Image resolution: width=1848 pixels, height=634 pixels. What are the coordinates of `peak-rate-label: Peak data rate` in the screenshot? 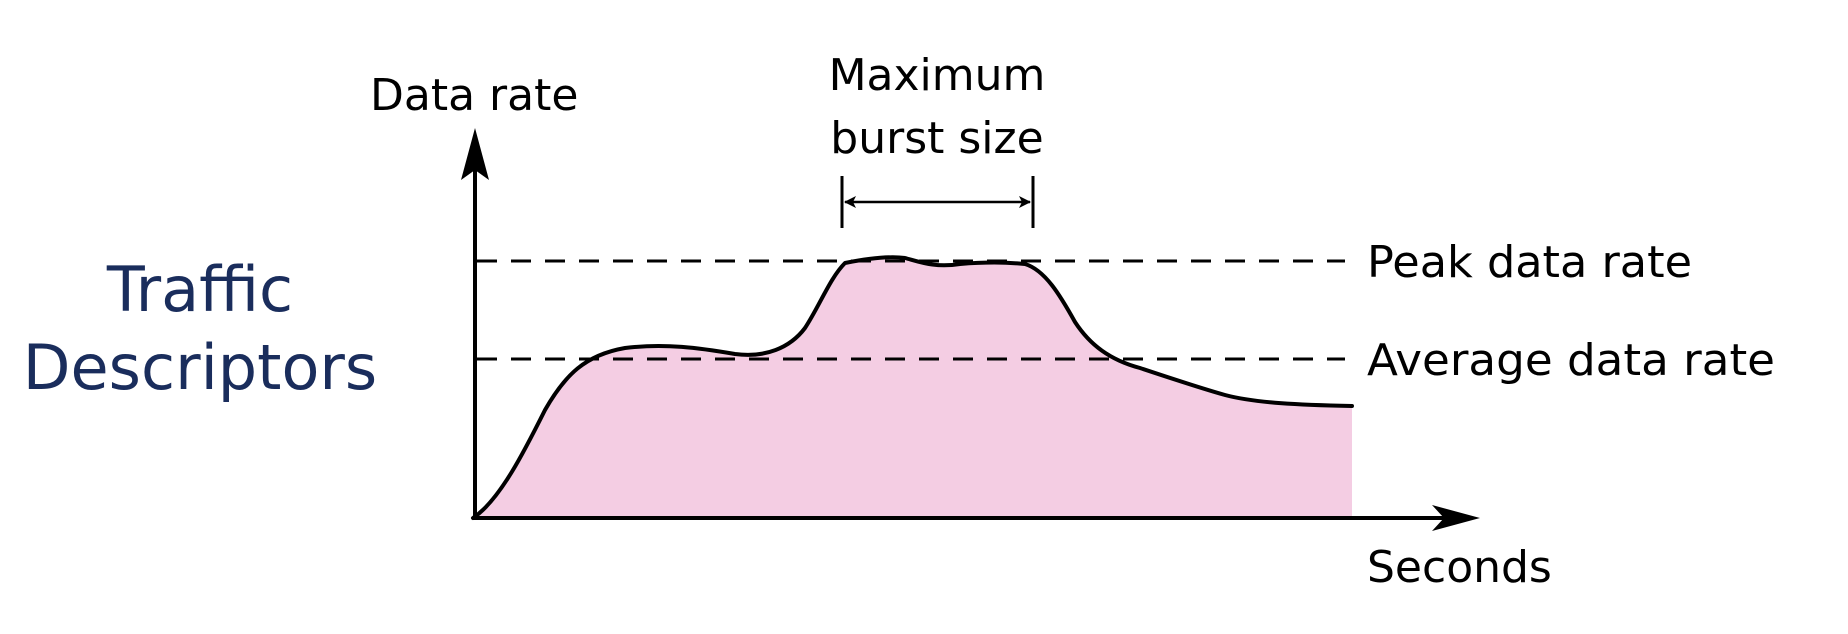 It's located at (1529, 262).